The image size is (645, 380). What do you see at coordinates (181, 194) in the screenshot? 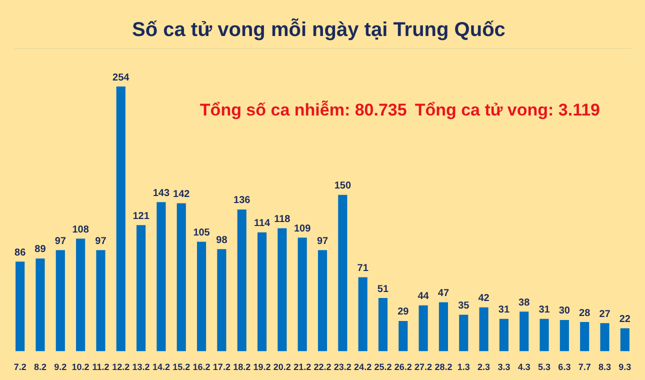
I see `data-label: 142` at bounding box center [181, 194].